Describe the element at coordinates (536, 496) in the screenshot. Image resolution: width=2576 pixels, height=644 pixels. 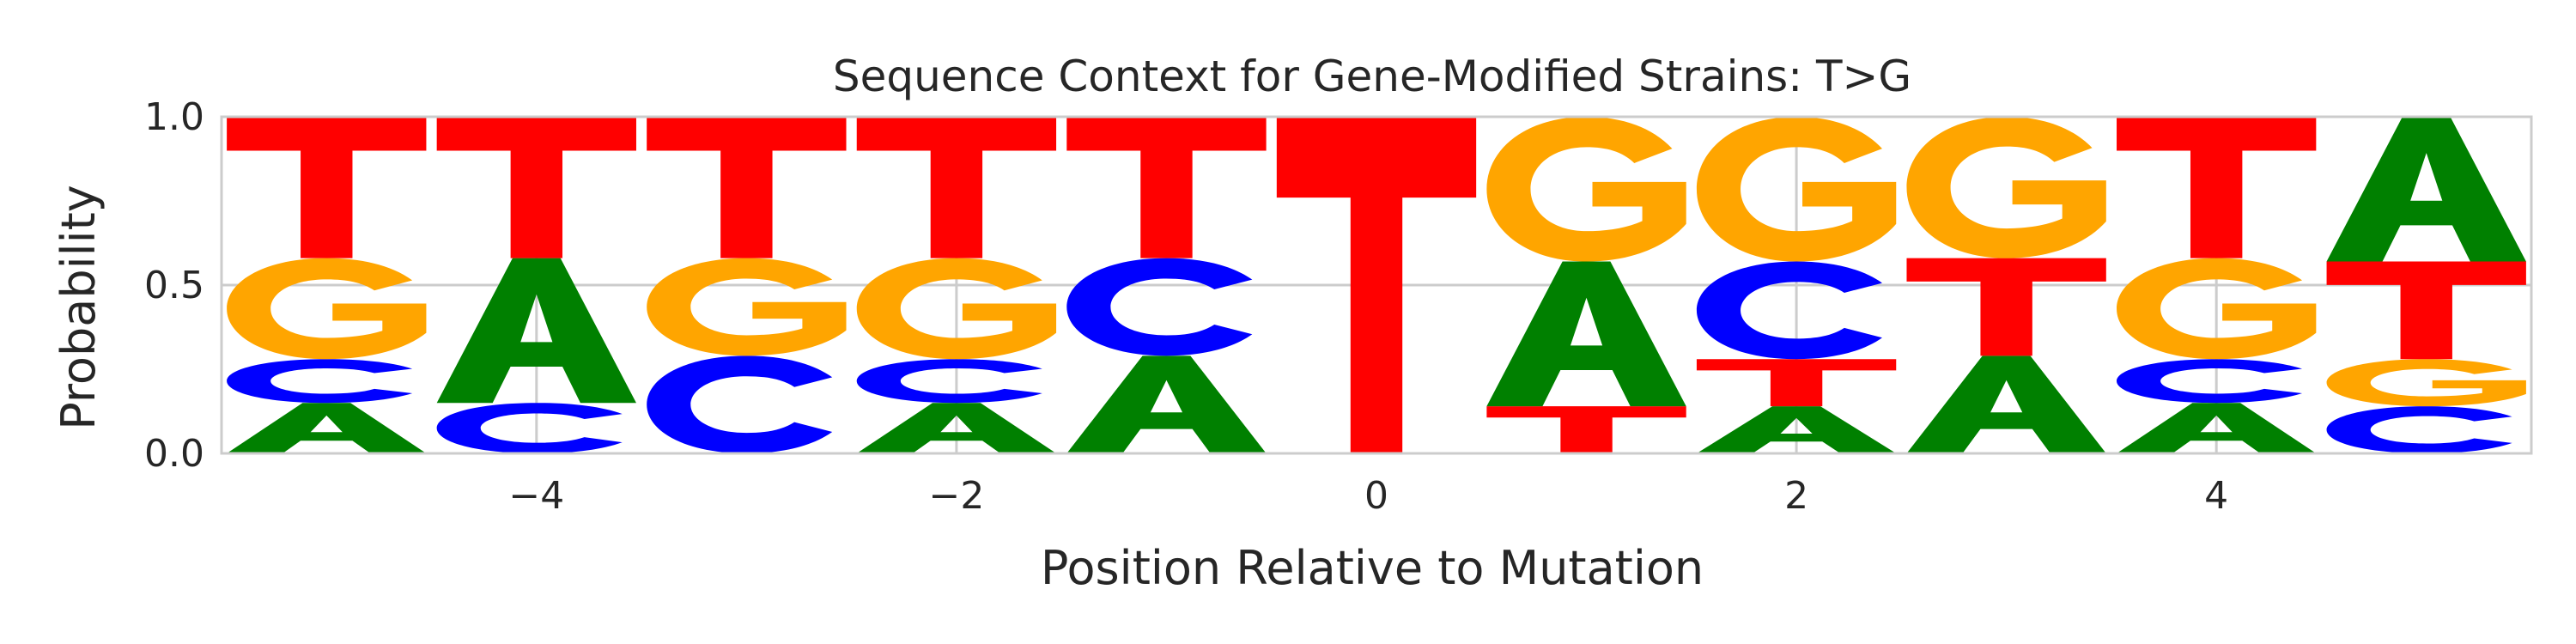
I see `x-tick-label: −4` at that location.